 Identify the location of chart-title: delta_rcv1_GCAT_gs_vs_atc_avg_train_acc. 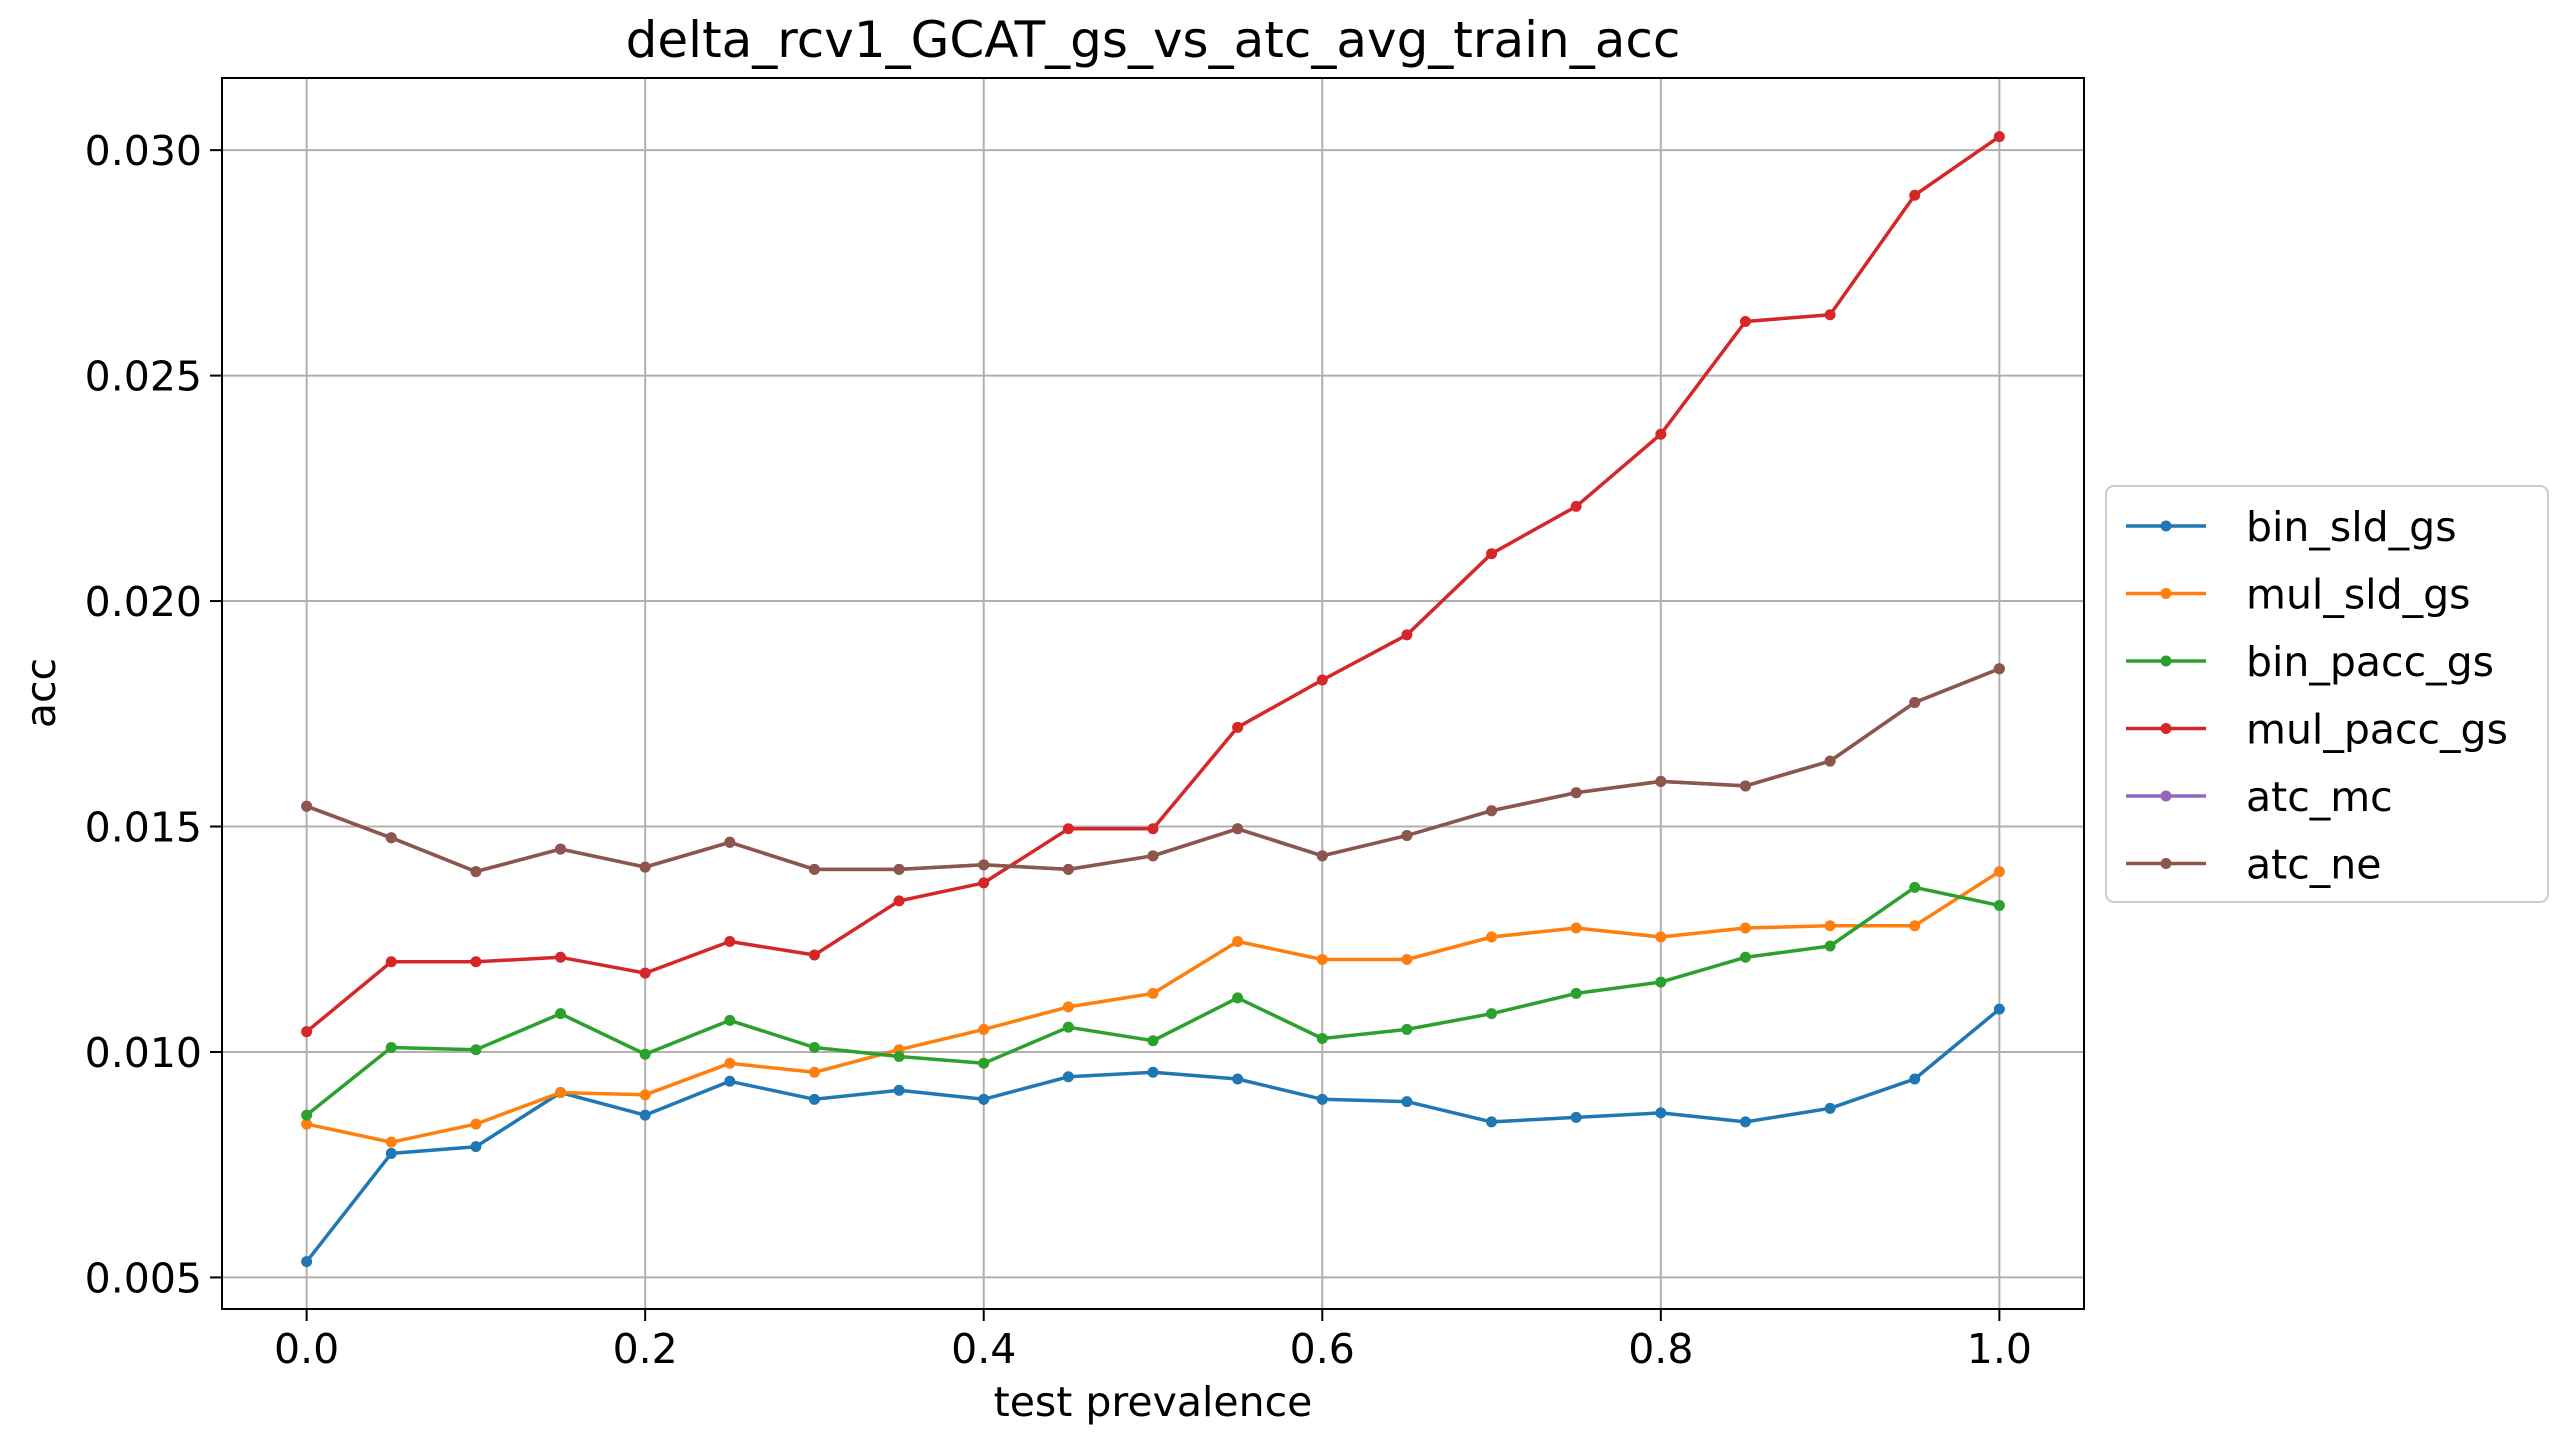
(1153, 40).